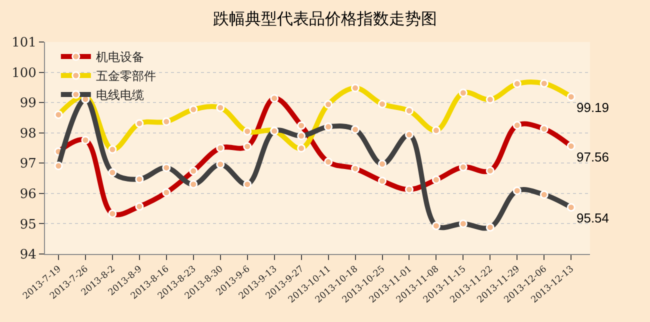 The height and width of the screenshot is (322, 650). What do you see at coordinates (325, 18) in the screenshot?
I see `chart-title: 跌幅典型代表品价格指数走势图` at bounding box center [325, 18].